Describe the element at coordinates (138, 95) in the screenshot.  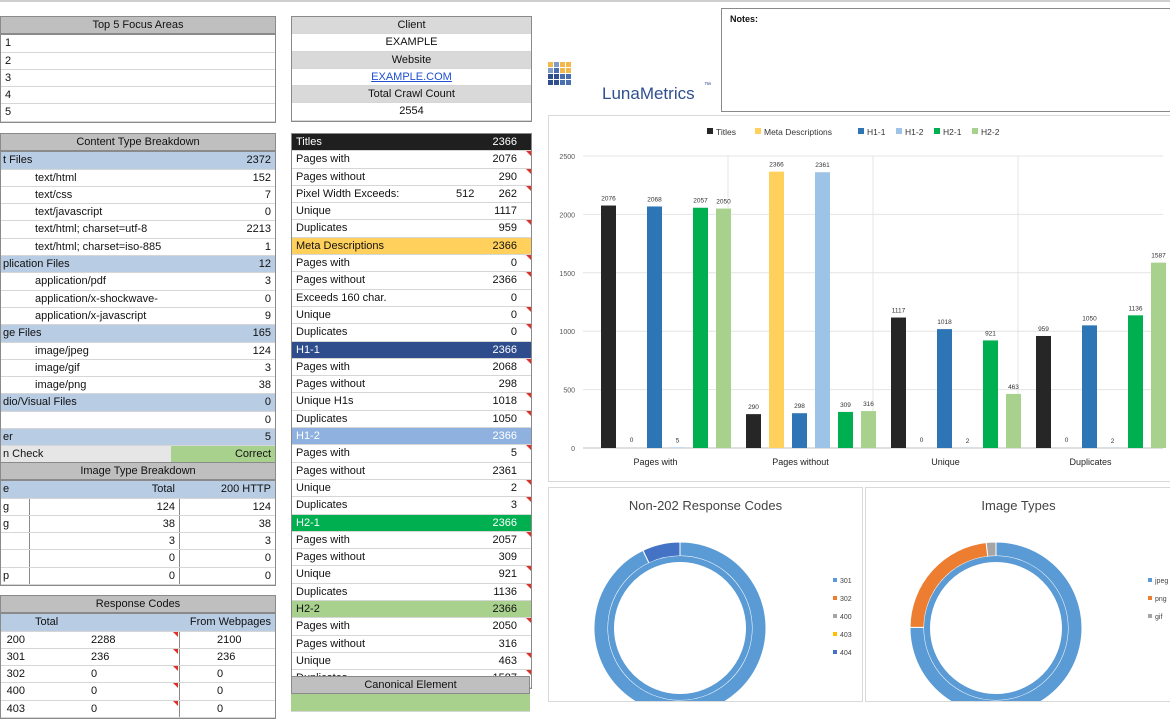
I see `focus-area-row: 4` at that location.